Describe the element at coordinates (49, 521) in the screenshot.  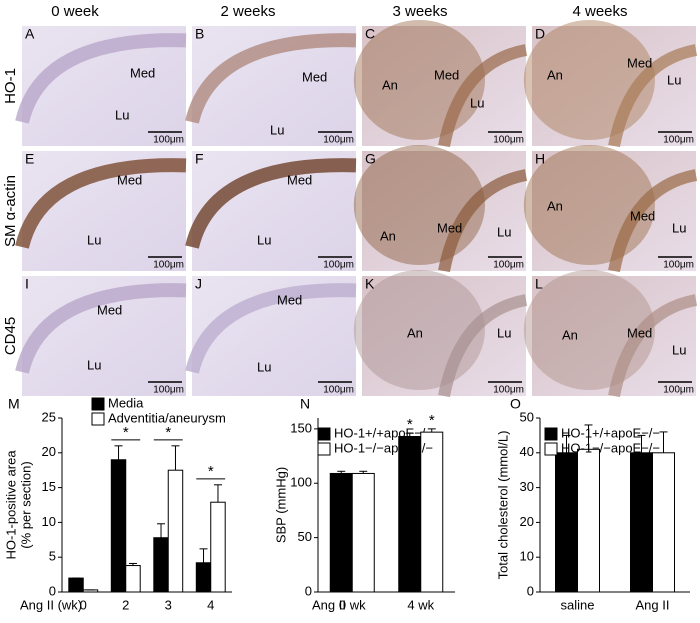
I see `y-tick-label: 10` at that location.